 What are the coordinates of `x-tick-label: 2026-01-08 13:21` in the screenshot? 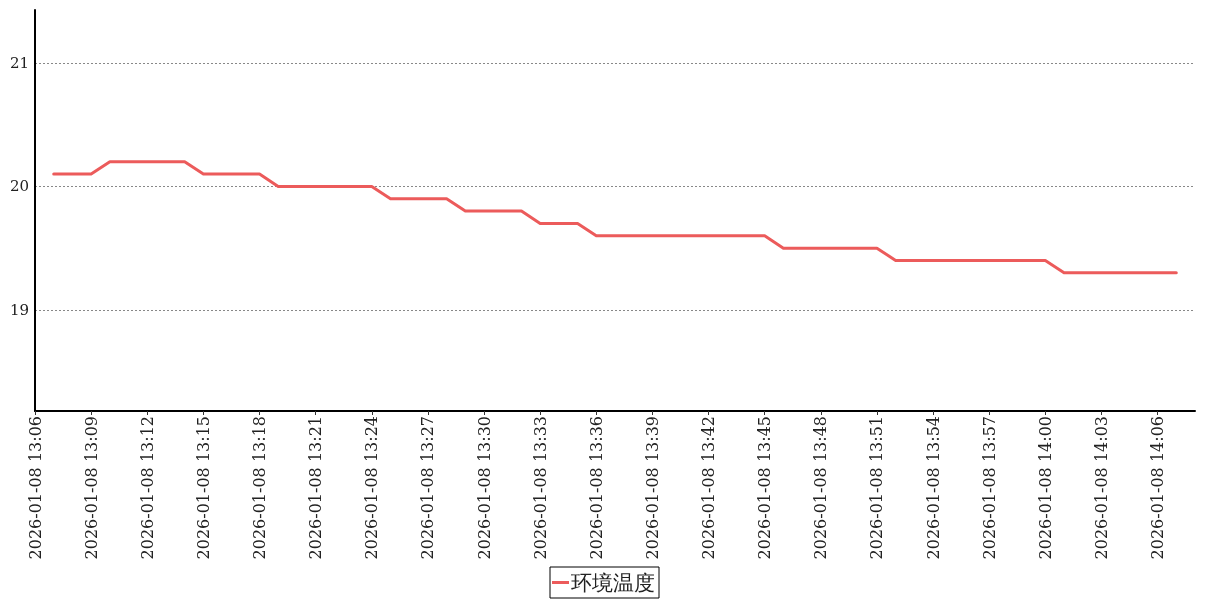 It's located at (316, 488).